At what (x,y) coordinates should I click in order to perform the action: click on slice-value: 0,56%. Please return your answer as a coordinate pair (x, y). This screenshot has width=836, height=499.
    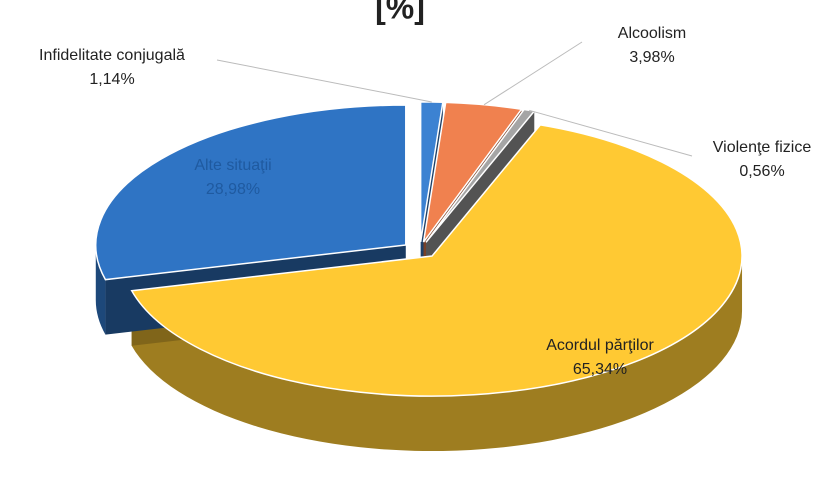
    Looking at the image, I should click on (761, 171).